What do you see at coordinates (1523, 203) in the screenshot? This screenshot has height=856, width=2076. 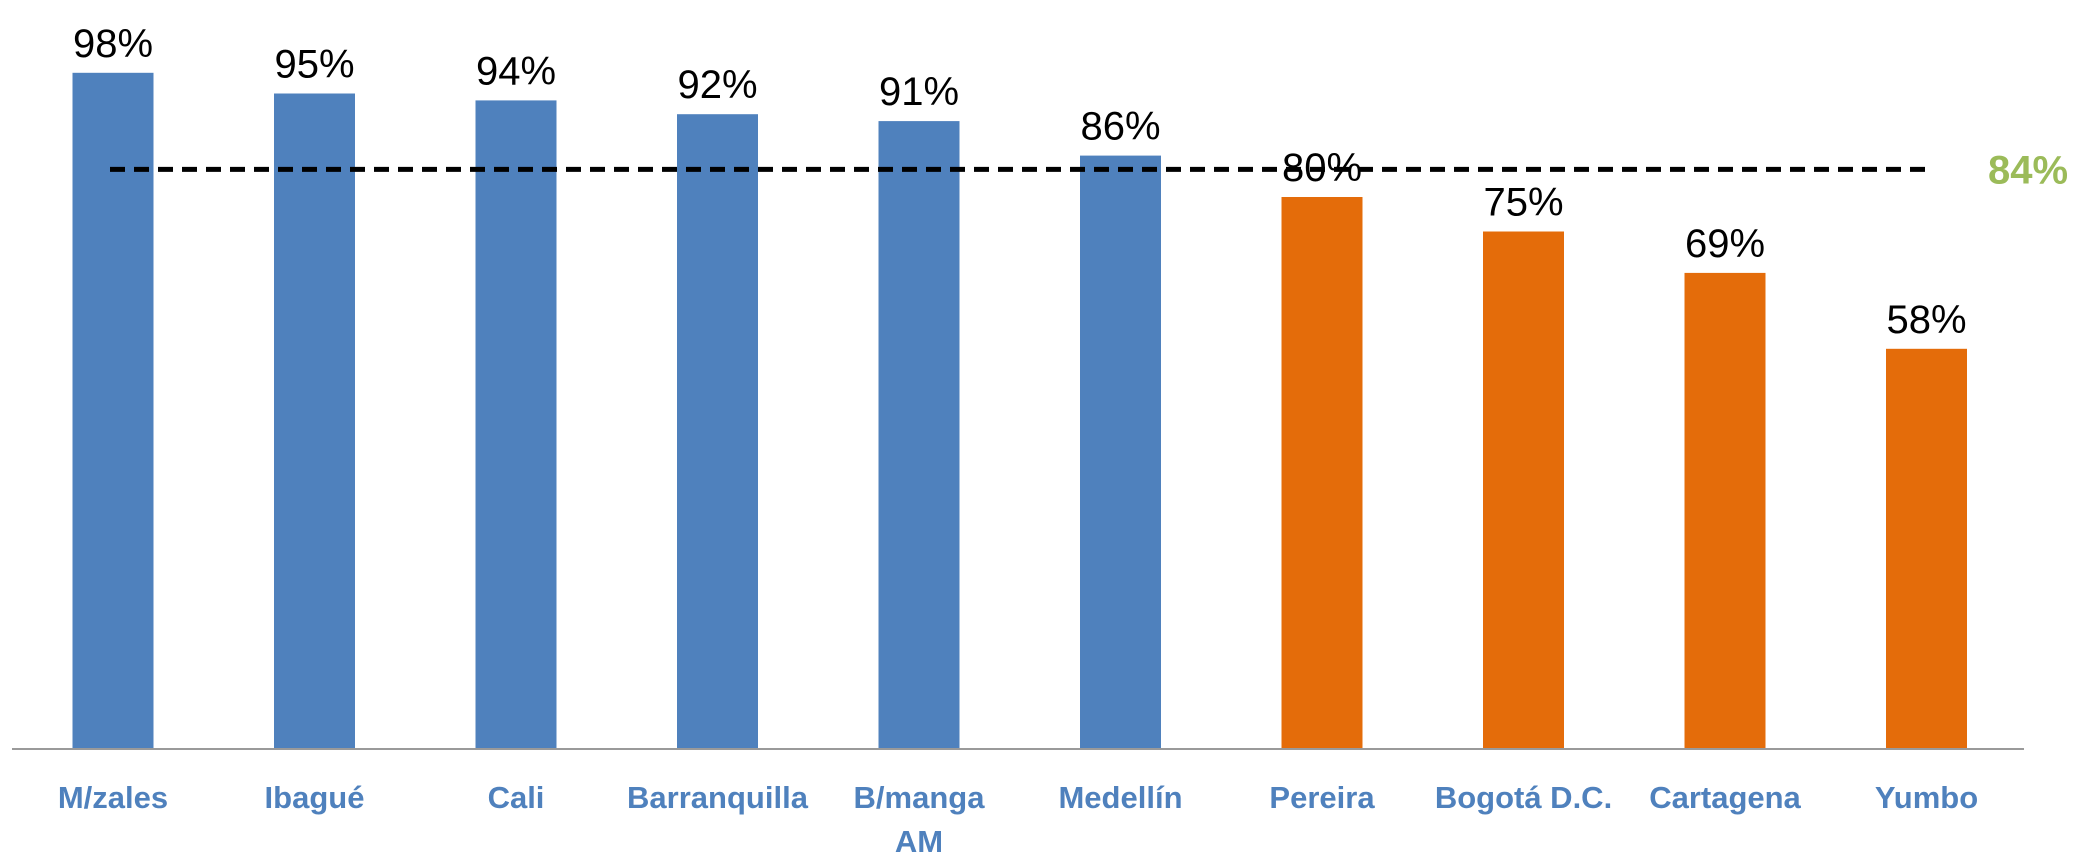 I see `data-label: 75%` at bounding box center [1523, 203].